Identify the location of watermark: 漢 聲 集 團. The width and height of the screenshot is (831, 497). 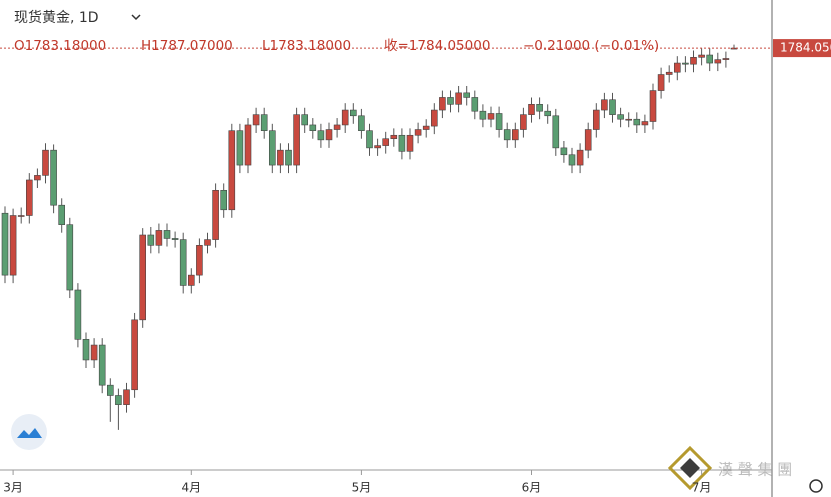
(755, 470).